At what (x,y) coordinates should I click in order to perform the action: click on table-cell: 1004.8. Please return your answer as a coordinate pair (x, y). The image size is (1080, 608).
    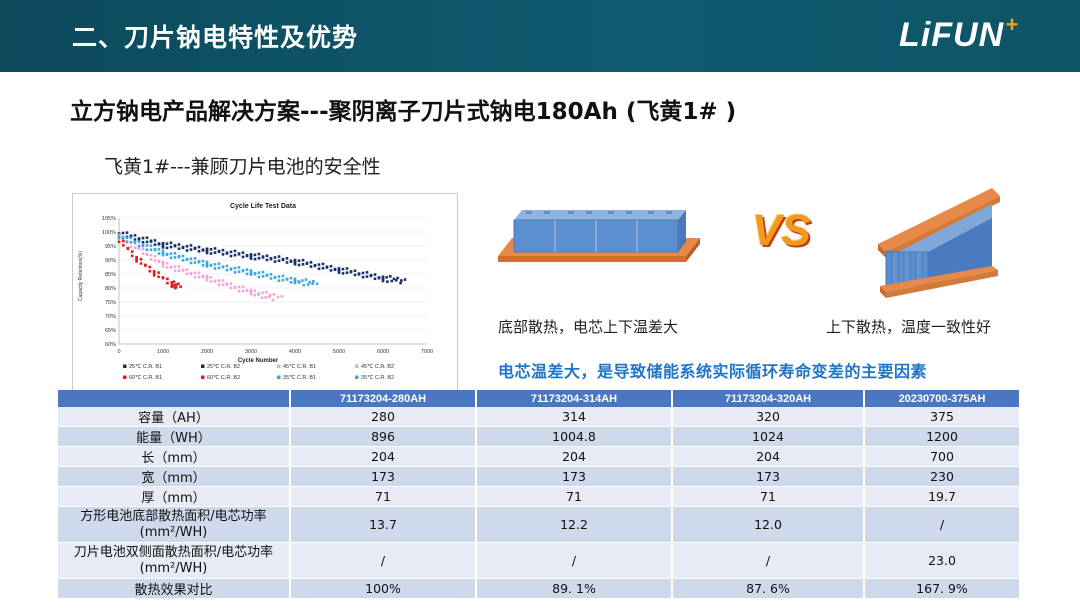
    Looking at the image, I should click on (574, 436).